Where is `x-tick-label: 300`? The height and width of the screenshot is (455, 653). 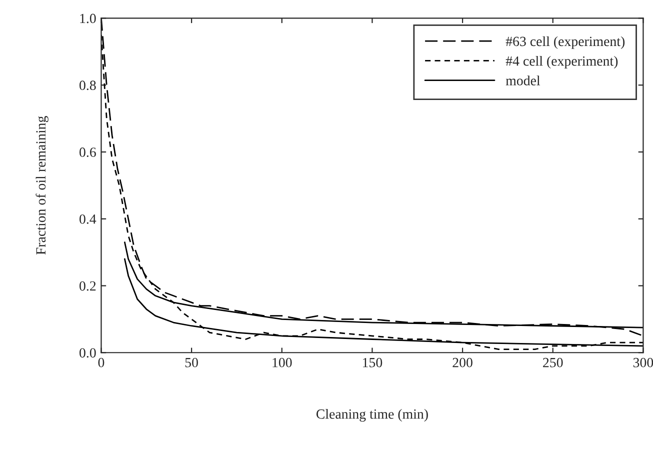
x-tick-label: 300 is located at coordinates (643, 363).